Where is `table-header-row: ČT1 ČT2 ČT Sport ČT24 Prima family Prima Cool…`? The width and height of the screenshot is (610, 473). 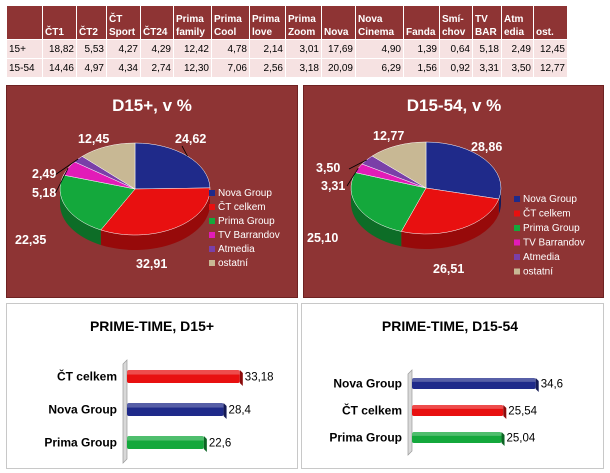 table-header-row: ČT1 ČT2 ČT Sport ČT24 Prima family Prima Cool… is located at coordinates (287, 22).